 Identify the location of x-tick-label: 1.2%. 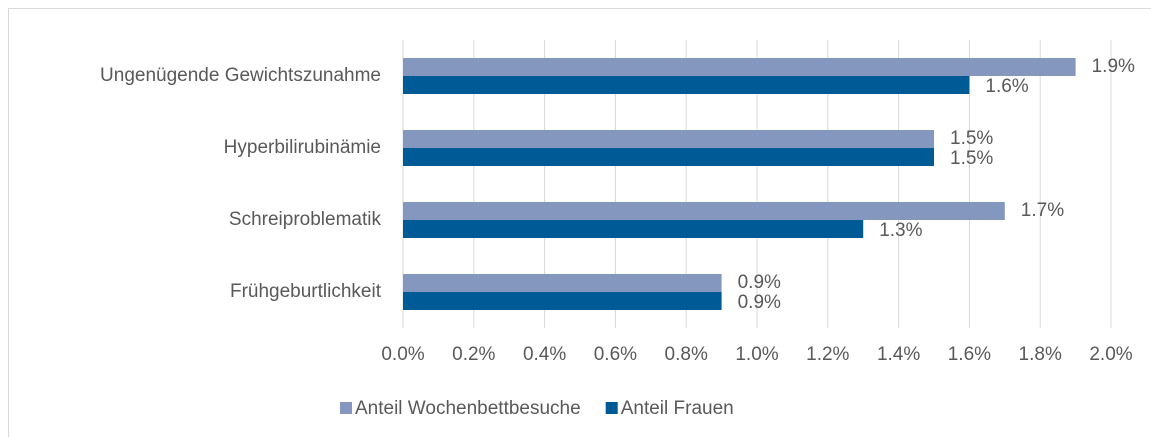
(827, 354).